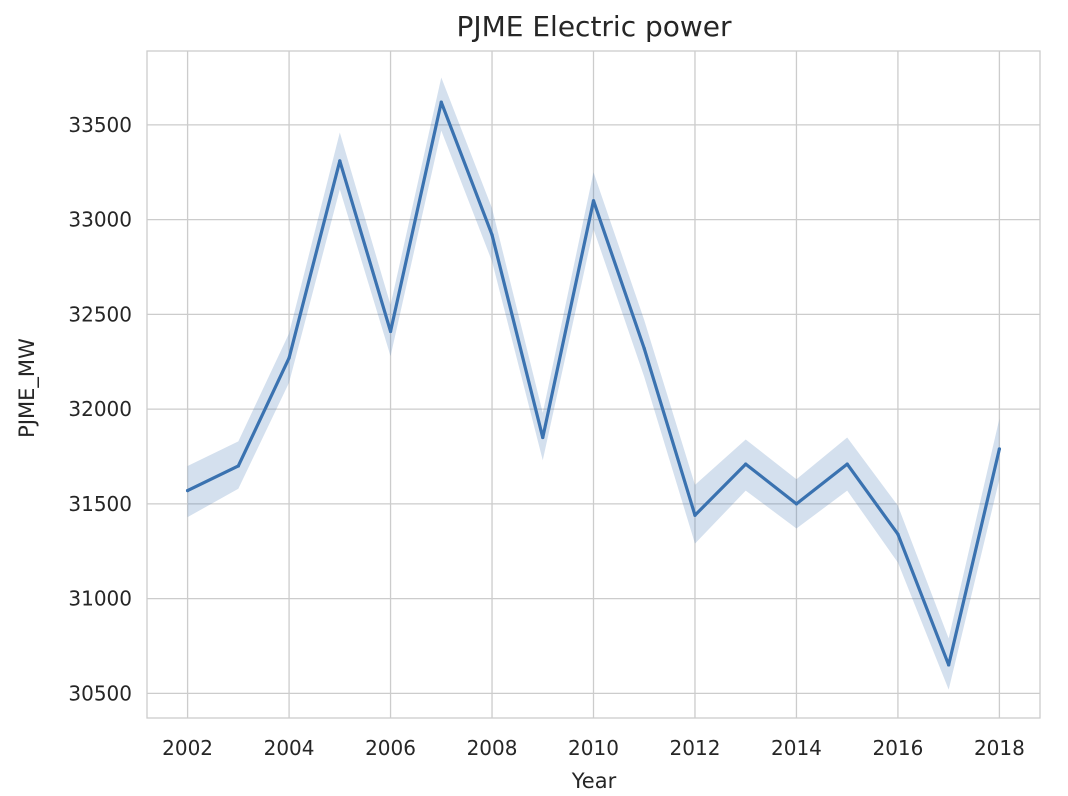  What do you see at coordinates (796, 748) in the screenshot?
I see `x-tick-label: 2014` at bounding box center [796, 748].